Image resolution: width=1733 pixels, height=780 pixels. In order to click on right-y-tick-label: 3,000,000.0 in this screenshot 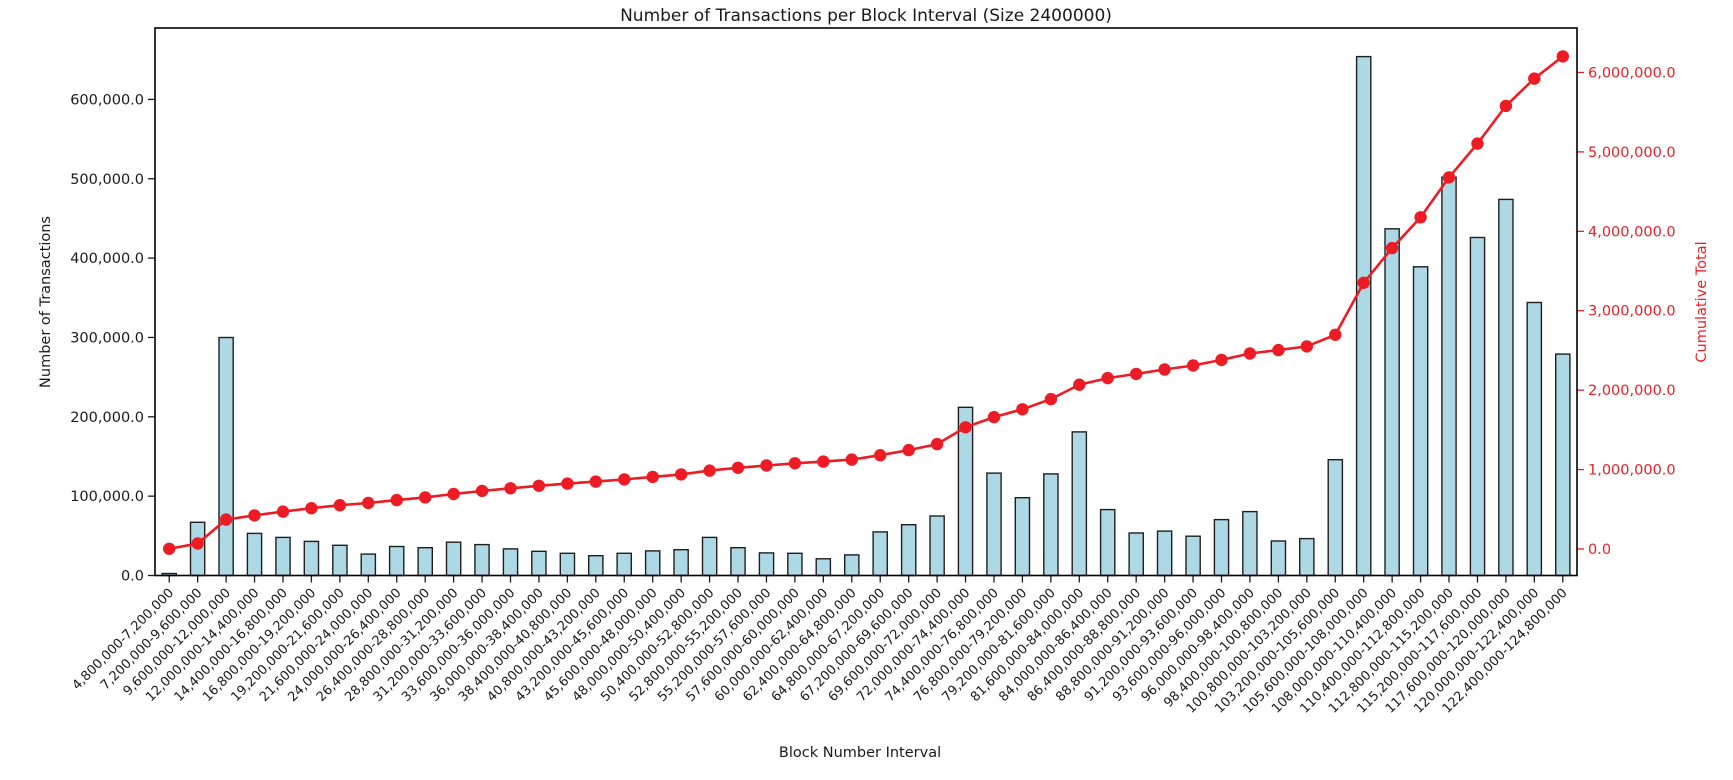, I will do `click(1632, 312)`.